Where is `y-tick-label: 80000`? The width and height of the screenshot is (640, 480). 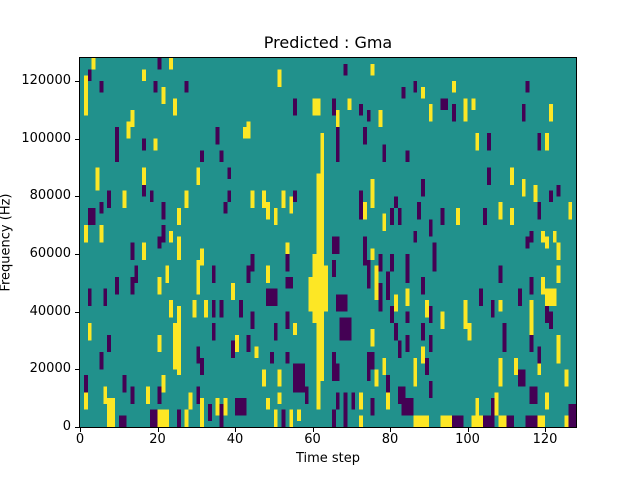 y-tick-label: 80000 is located at coordinates (50, 196).